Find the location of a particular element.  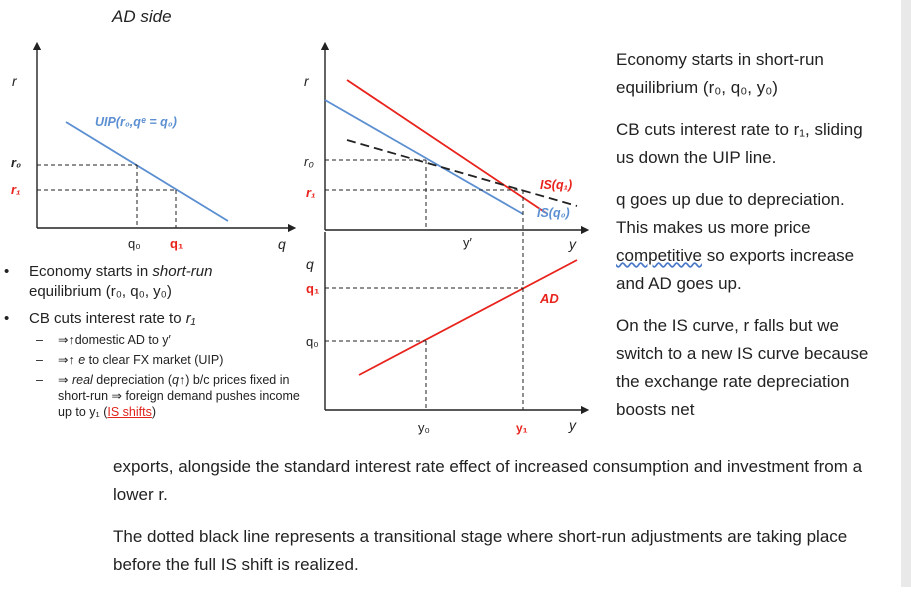

uip-r1-label: r₁ is located at coordinates (16, 189).